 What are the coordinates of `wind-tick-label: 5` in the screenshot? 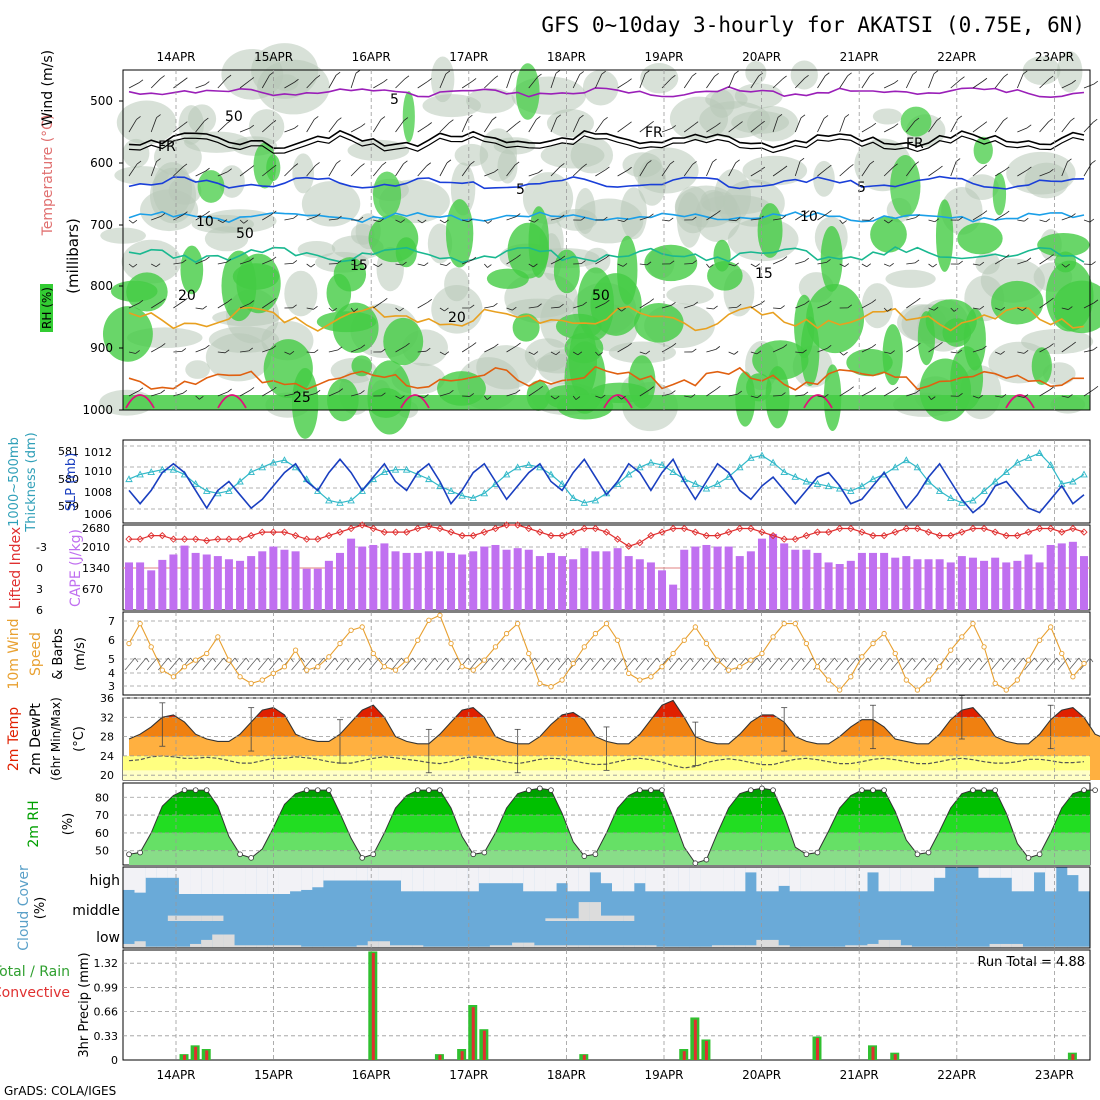 It's located at (111, 659).